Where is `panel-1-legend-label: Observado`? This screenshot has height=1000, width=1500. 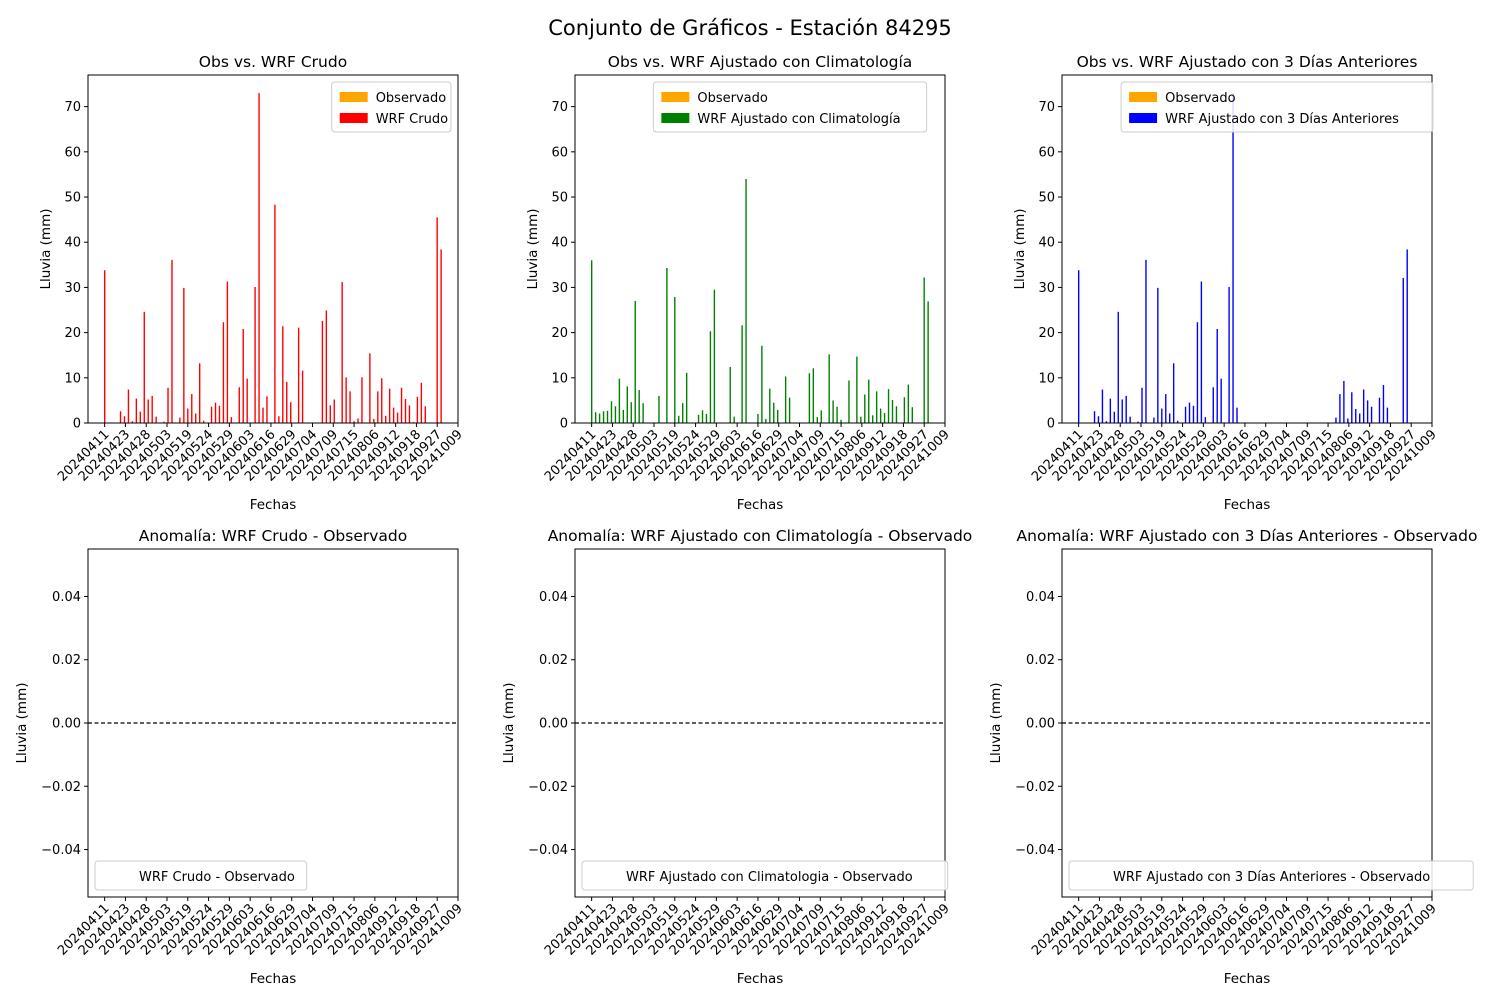 panel-1-legend-label: Observado is located at coordinates (411, 98).